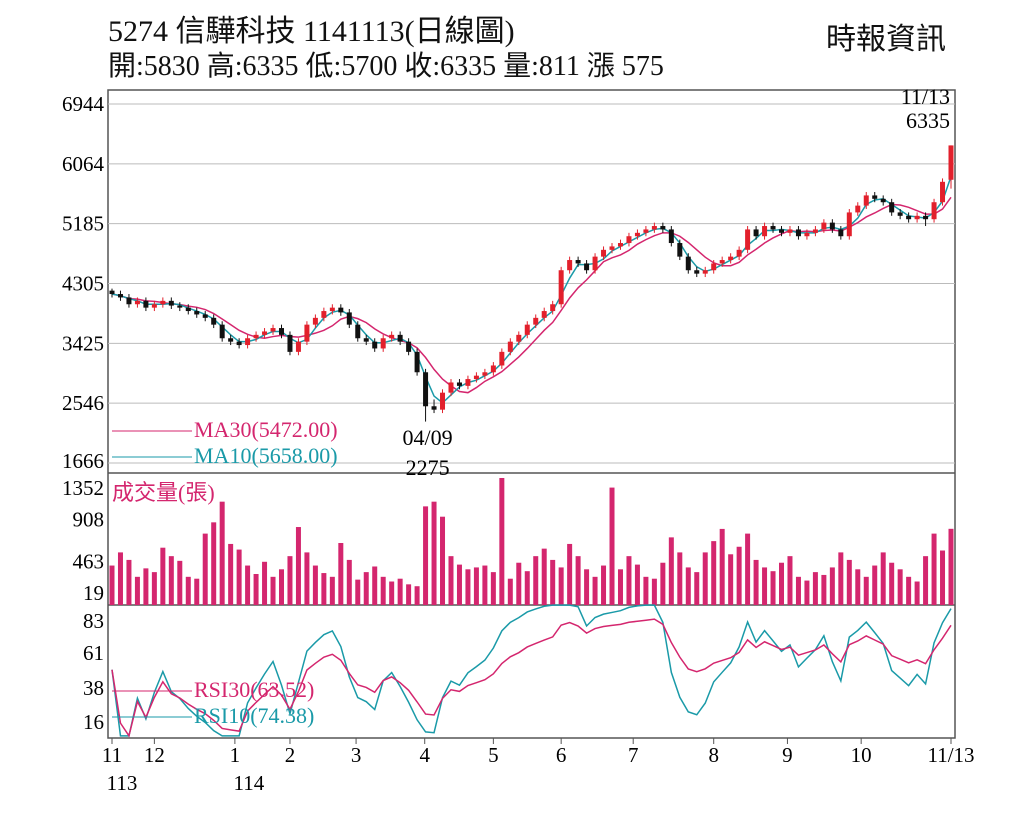  I want to click on x-year-label: 113, so click(122, 783).